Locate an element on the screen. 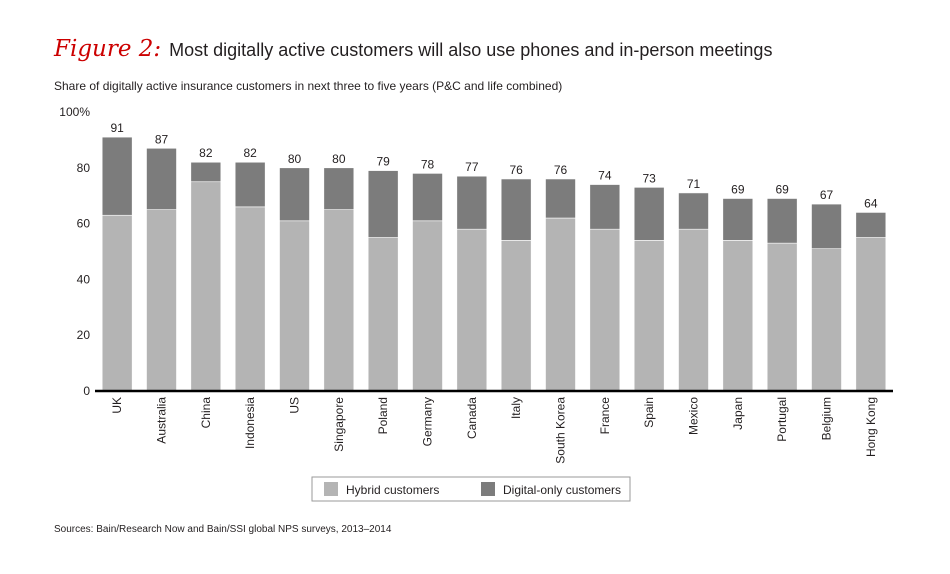 The height and width of the screenshot is (574, 950). legend-swatch-digital-only is located at coordinates (488, 489).